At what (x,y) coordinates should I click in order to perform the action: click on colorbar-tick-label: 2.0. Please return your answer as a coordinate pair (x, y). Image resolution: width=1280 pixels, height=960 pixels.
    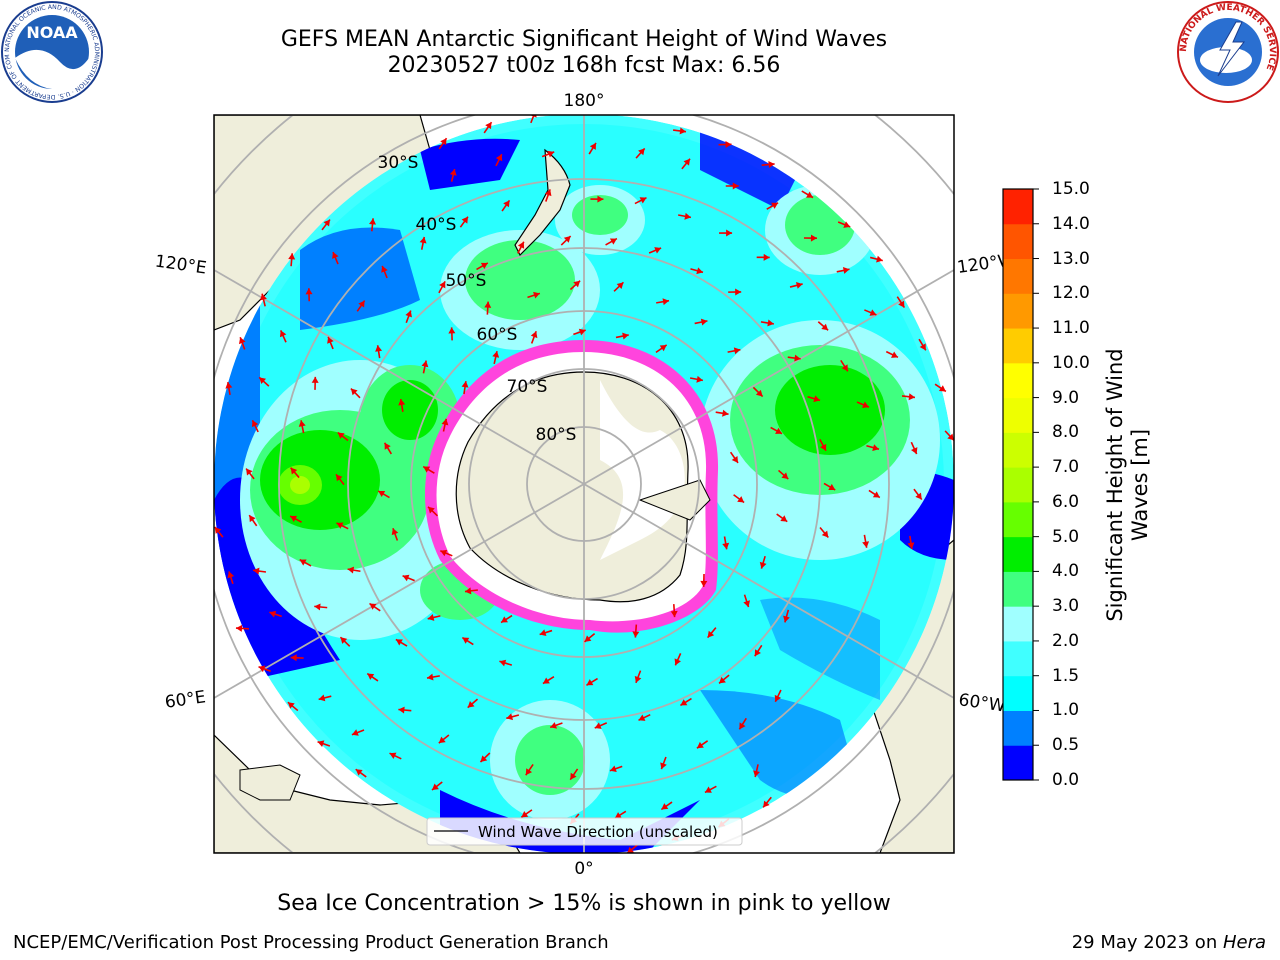
    Looking at the image, I should click on (1066, 640).